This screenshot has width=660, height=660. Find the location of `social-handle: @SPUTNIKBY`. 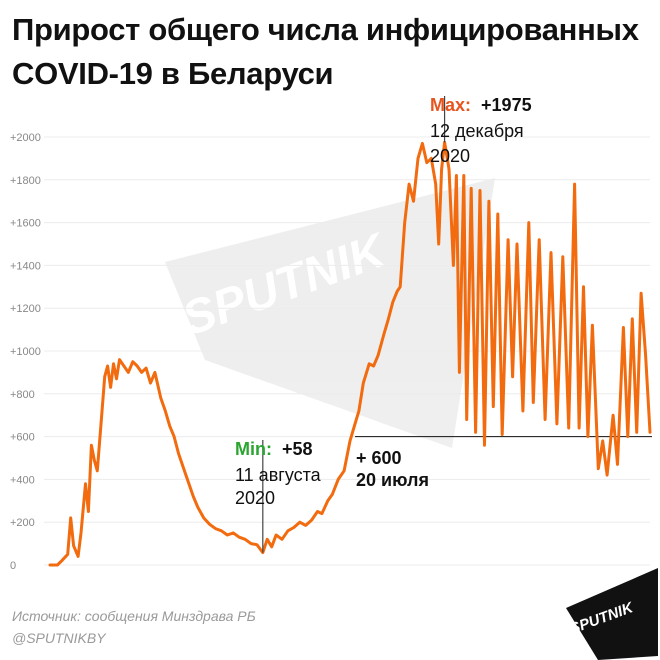

social-handle: @SPUTNIKBY is located at coordinates (59, 638).